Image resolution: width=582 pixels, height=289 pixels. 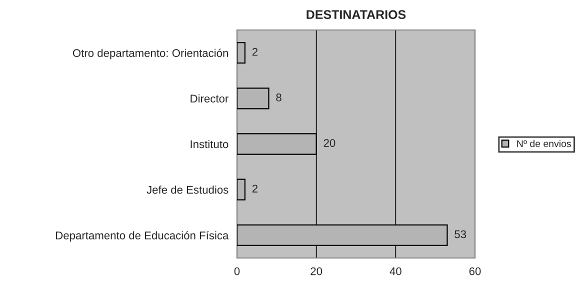 I want to click on x-tick-label: 0, so click(x=237, y=271).